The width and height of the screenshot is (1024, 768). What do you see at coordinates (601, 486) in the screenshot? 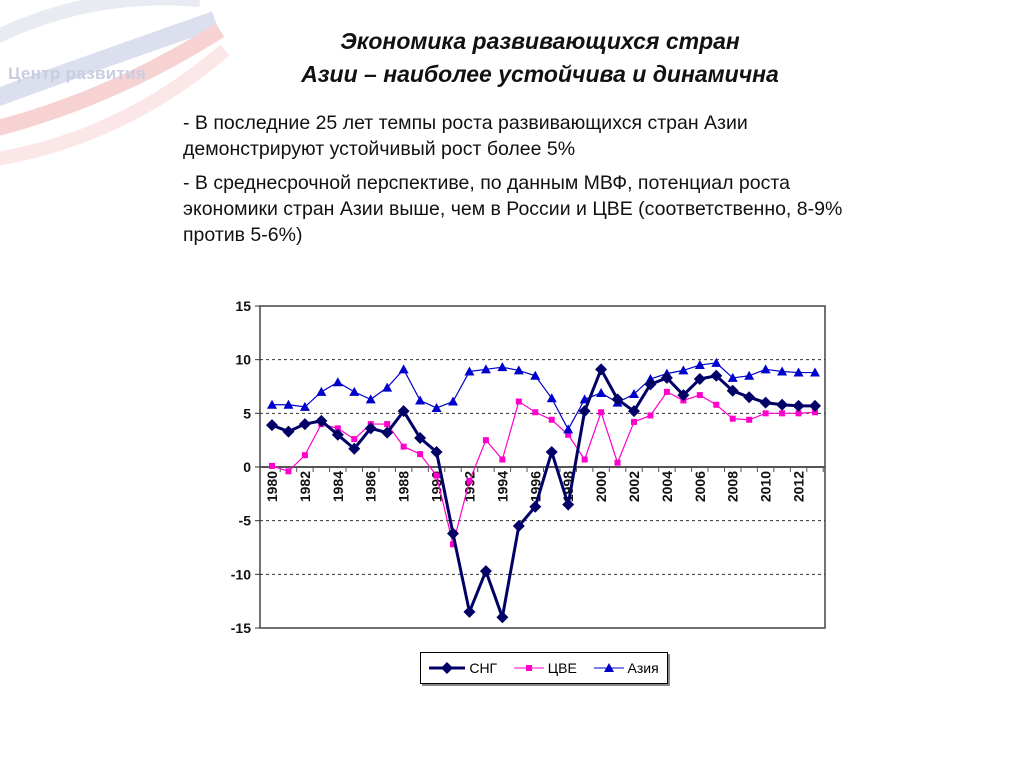
I see `x-tick-label: 2000` at bounding box center [601, 486].